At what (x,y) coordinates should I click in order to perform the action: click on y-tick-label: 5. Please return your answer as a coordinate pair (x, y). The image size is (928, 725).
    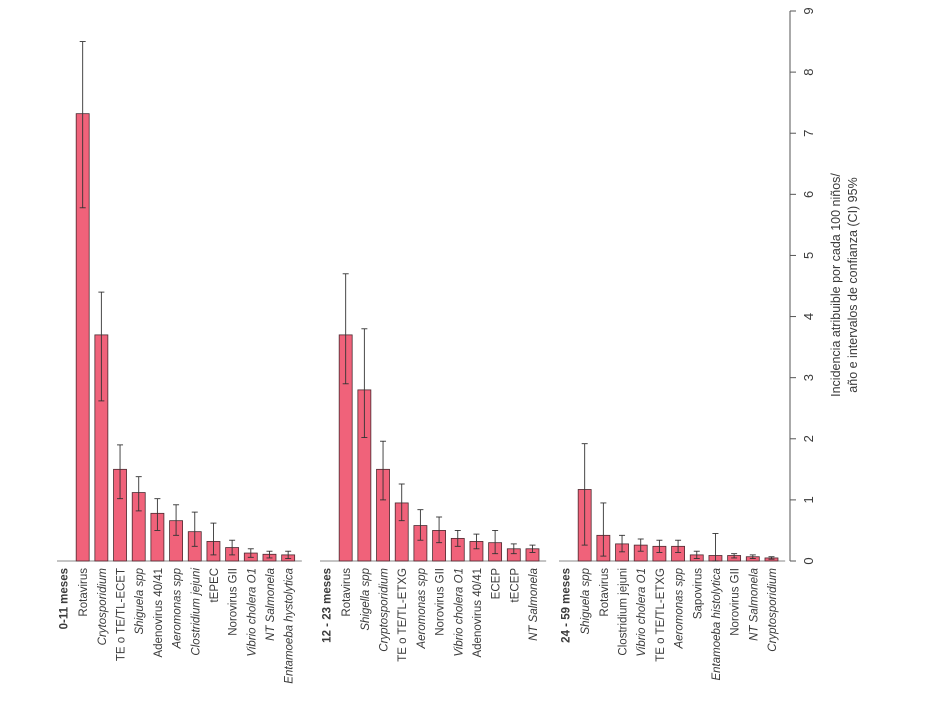
    Looking at the image, I should click on (808, 255).